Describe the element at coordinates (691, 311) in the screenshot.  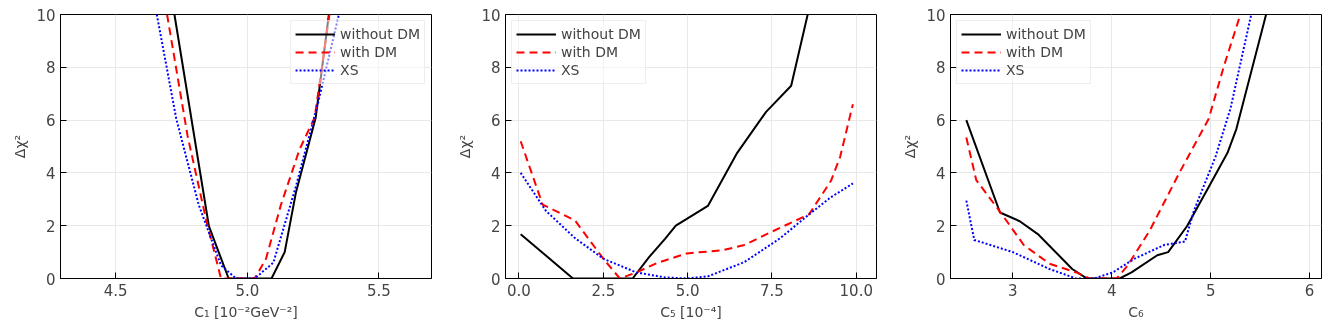
I see `x-axis-title: C₅ [10⁻⁴]` at that location.